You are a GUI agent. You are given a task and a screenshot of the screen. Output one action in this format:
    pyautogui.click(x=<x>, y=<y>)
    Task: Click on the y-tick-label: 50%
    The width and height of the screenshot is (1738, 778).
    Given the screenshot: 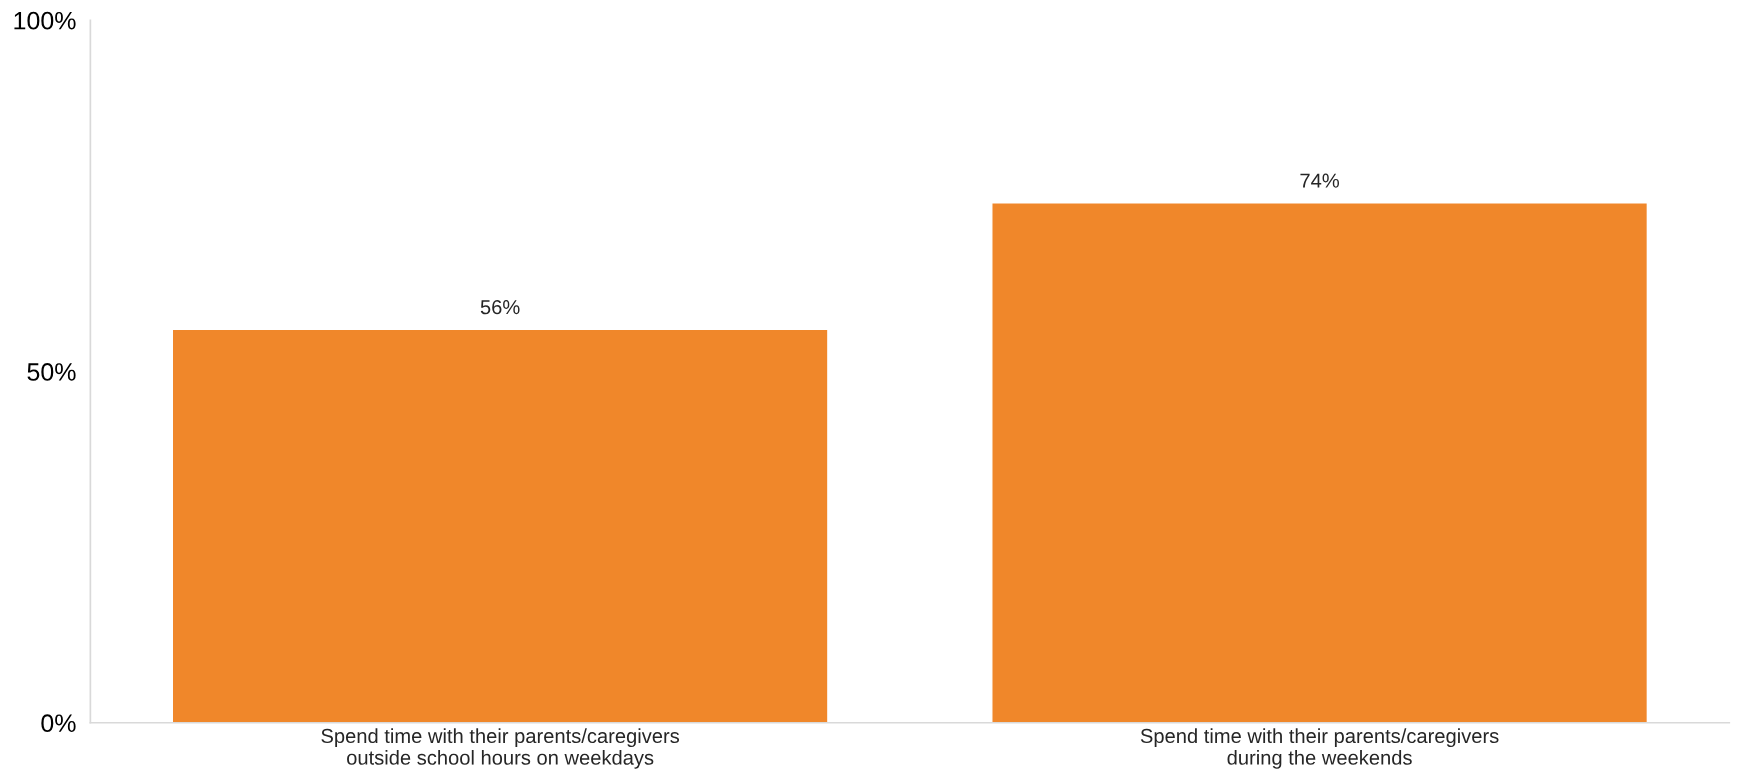 What is the action you would take?
    pyautogui.click(x=51, y=372)
    